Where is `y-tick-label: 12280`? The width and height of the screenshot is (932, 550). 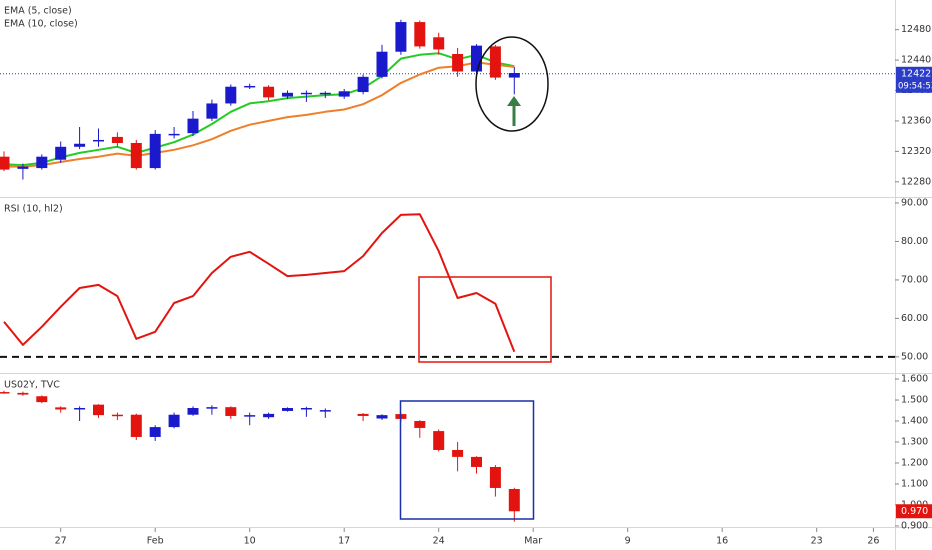
y-tick-label: 12280 is located at coordinates (916, 181).